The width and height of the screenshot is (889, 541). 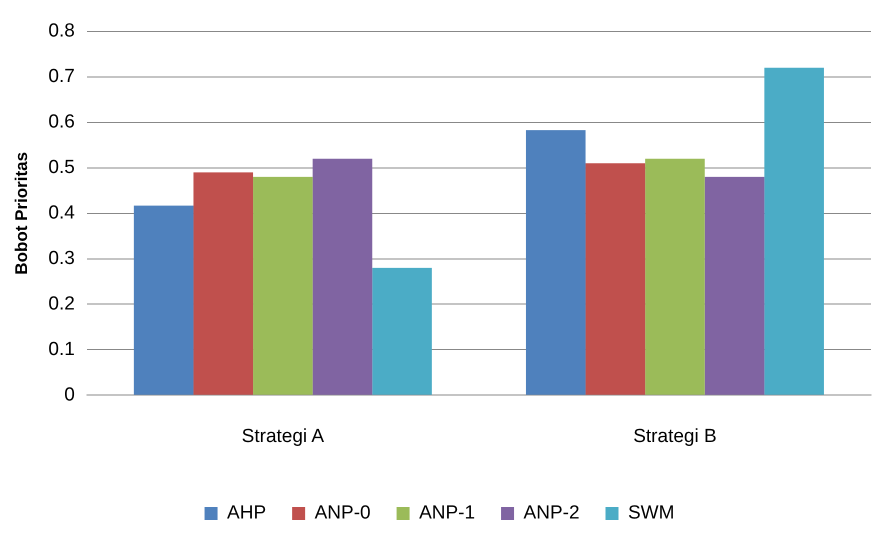 What do you see at coordinates (61, 303) in the screenshot?
I see `y-tick-label: 0.2` at bounding box center [61, 303].